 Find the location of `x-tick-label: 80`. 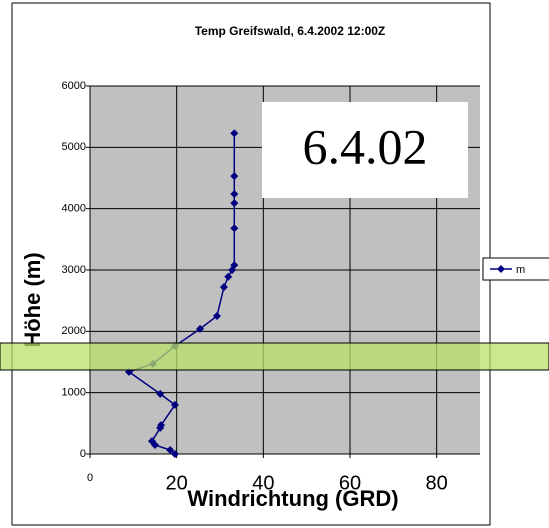

x-tick-label: 80 is located at coordinates (437, 483).